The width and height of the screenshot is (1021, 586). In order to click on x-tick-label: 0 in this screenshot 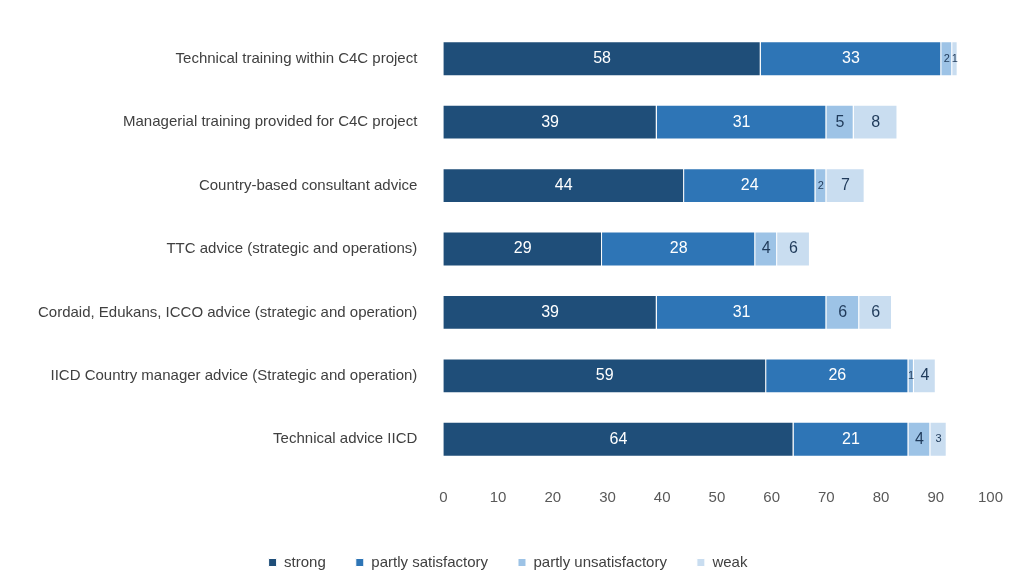, I will do `click(443, 497)`.